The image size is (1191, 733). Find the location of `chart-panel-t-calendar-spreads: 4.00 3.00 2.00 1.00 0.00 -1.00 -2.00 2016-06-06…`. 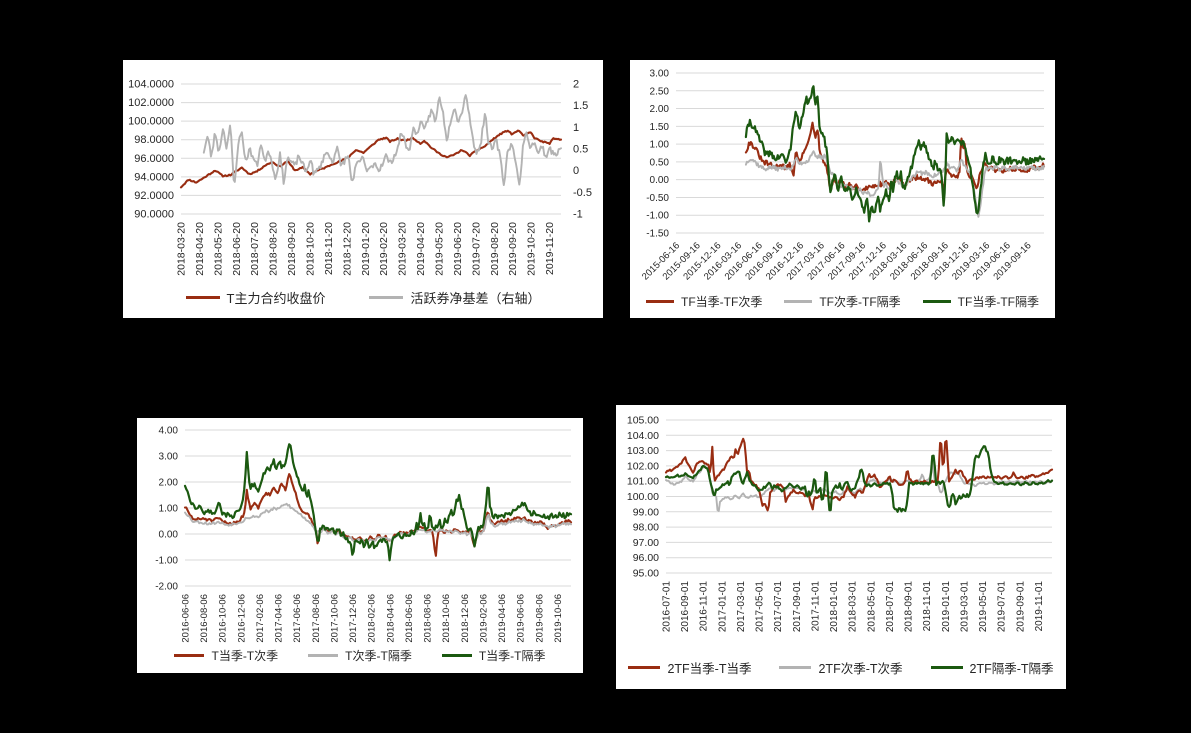

chart-panel-t-calendar-spreads: 4.00 3.00 2.00 1.00 0.00 -1.00 -2.00 2016-06-06… is located at coordinates (360, 545).